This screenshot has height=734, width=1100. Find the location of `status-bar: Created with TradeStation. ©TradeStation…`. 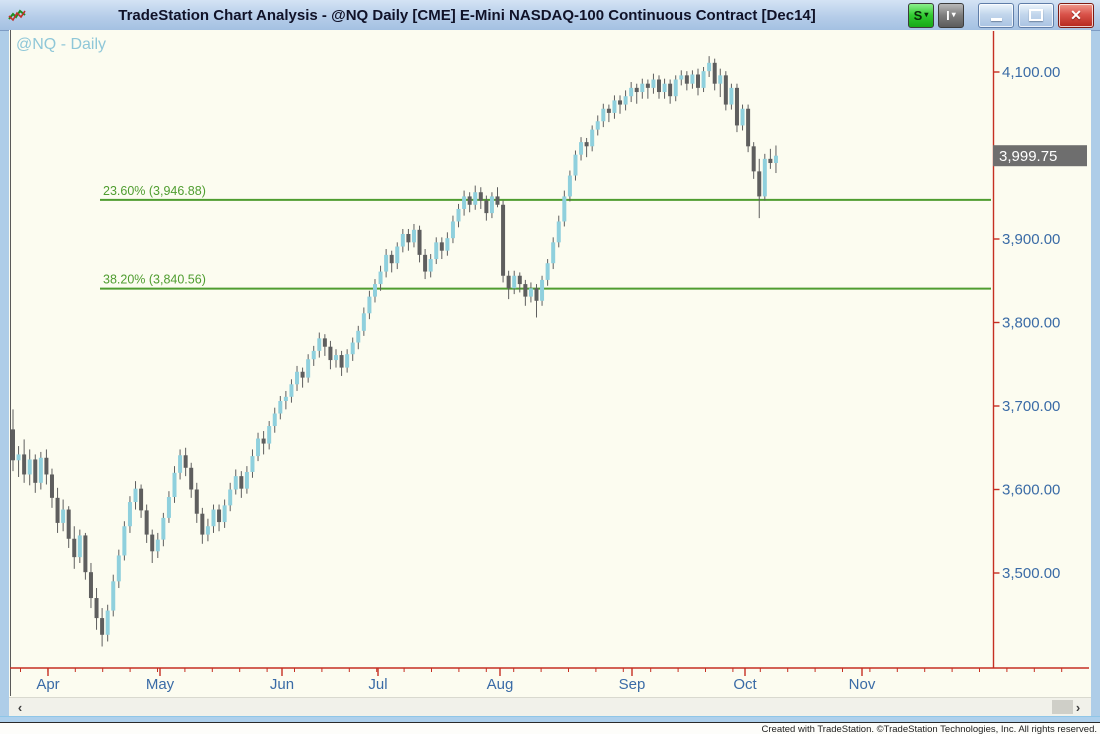

status-bar: Created with TradeStation. ©TradeStation… is located at coordinates (550, 728).